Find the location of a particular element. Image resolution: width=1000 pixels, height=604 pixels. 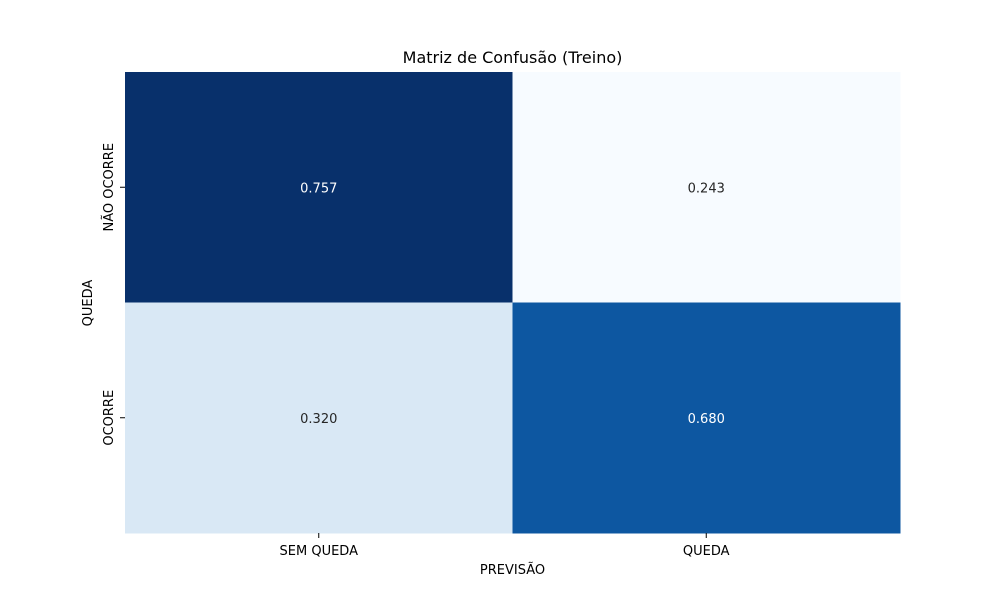

cell-value-label-r0-c0: 0.757 is located at coordinates (318, 188).